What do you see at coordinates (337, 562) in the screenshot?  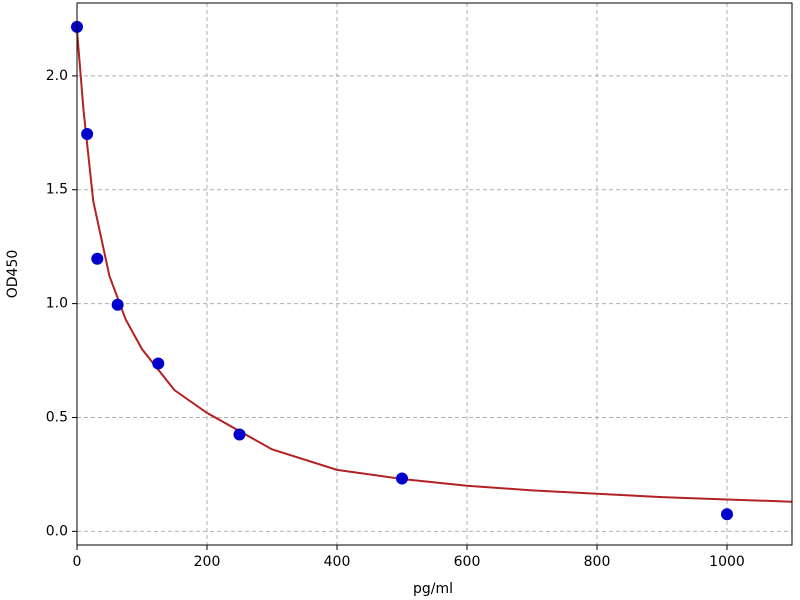 I see `x-tick-label: 400` at bounding box center [337, 562].